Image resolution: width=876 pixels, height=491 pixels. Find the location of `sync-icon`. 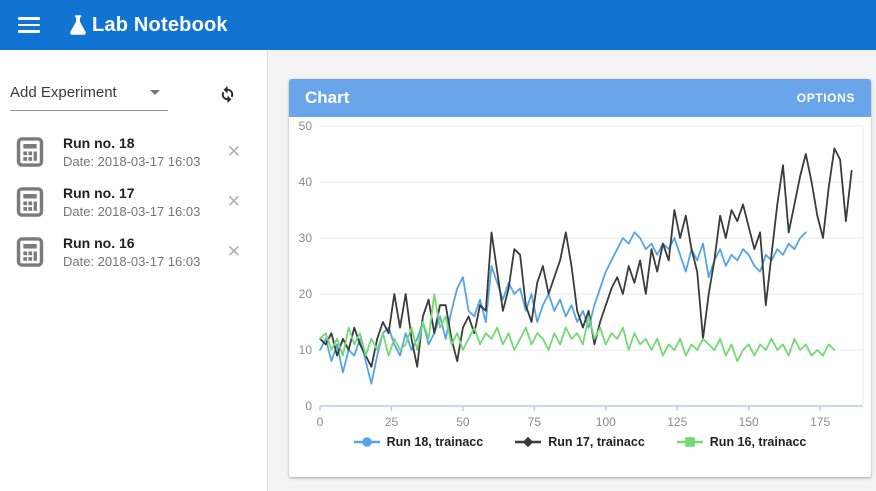

sync-icon is located at coordinates (227, 94).